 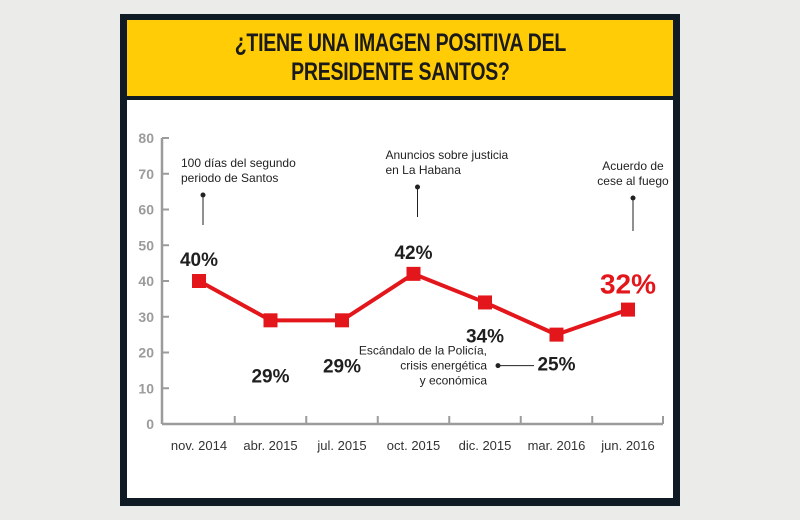 What do you see at coordinates (413, 304) in the screenshot?
I see `data-line` at bounding box center [413, 304].